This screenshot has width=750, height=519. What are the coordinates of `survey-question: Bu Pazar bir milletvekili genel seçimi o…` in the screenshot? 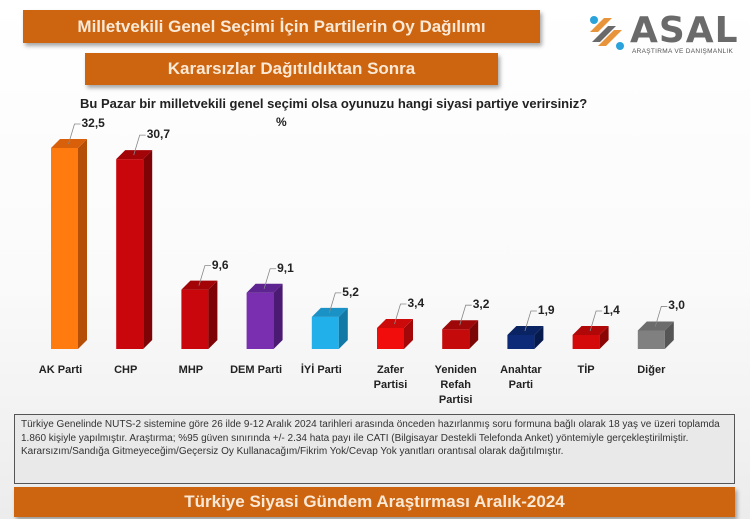 It's located at (334, 103).